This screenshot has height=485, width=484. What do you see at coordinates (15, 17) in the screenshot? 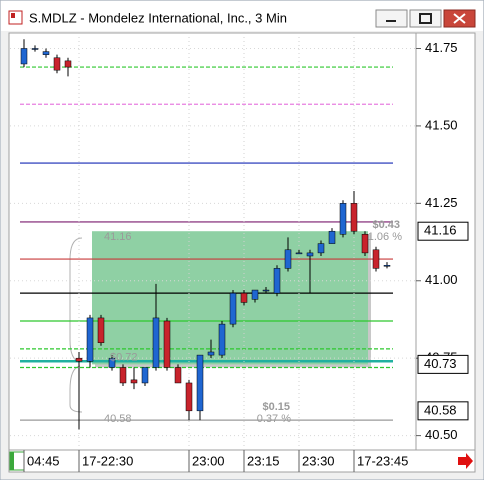
I see `app-icon` at bounding box center [15, 17].